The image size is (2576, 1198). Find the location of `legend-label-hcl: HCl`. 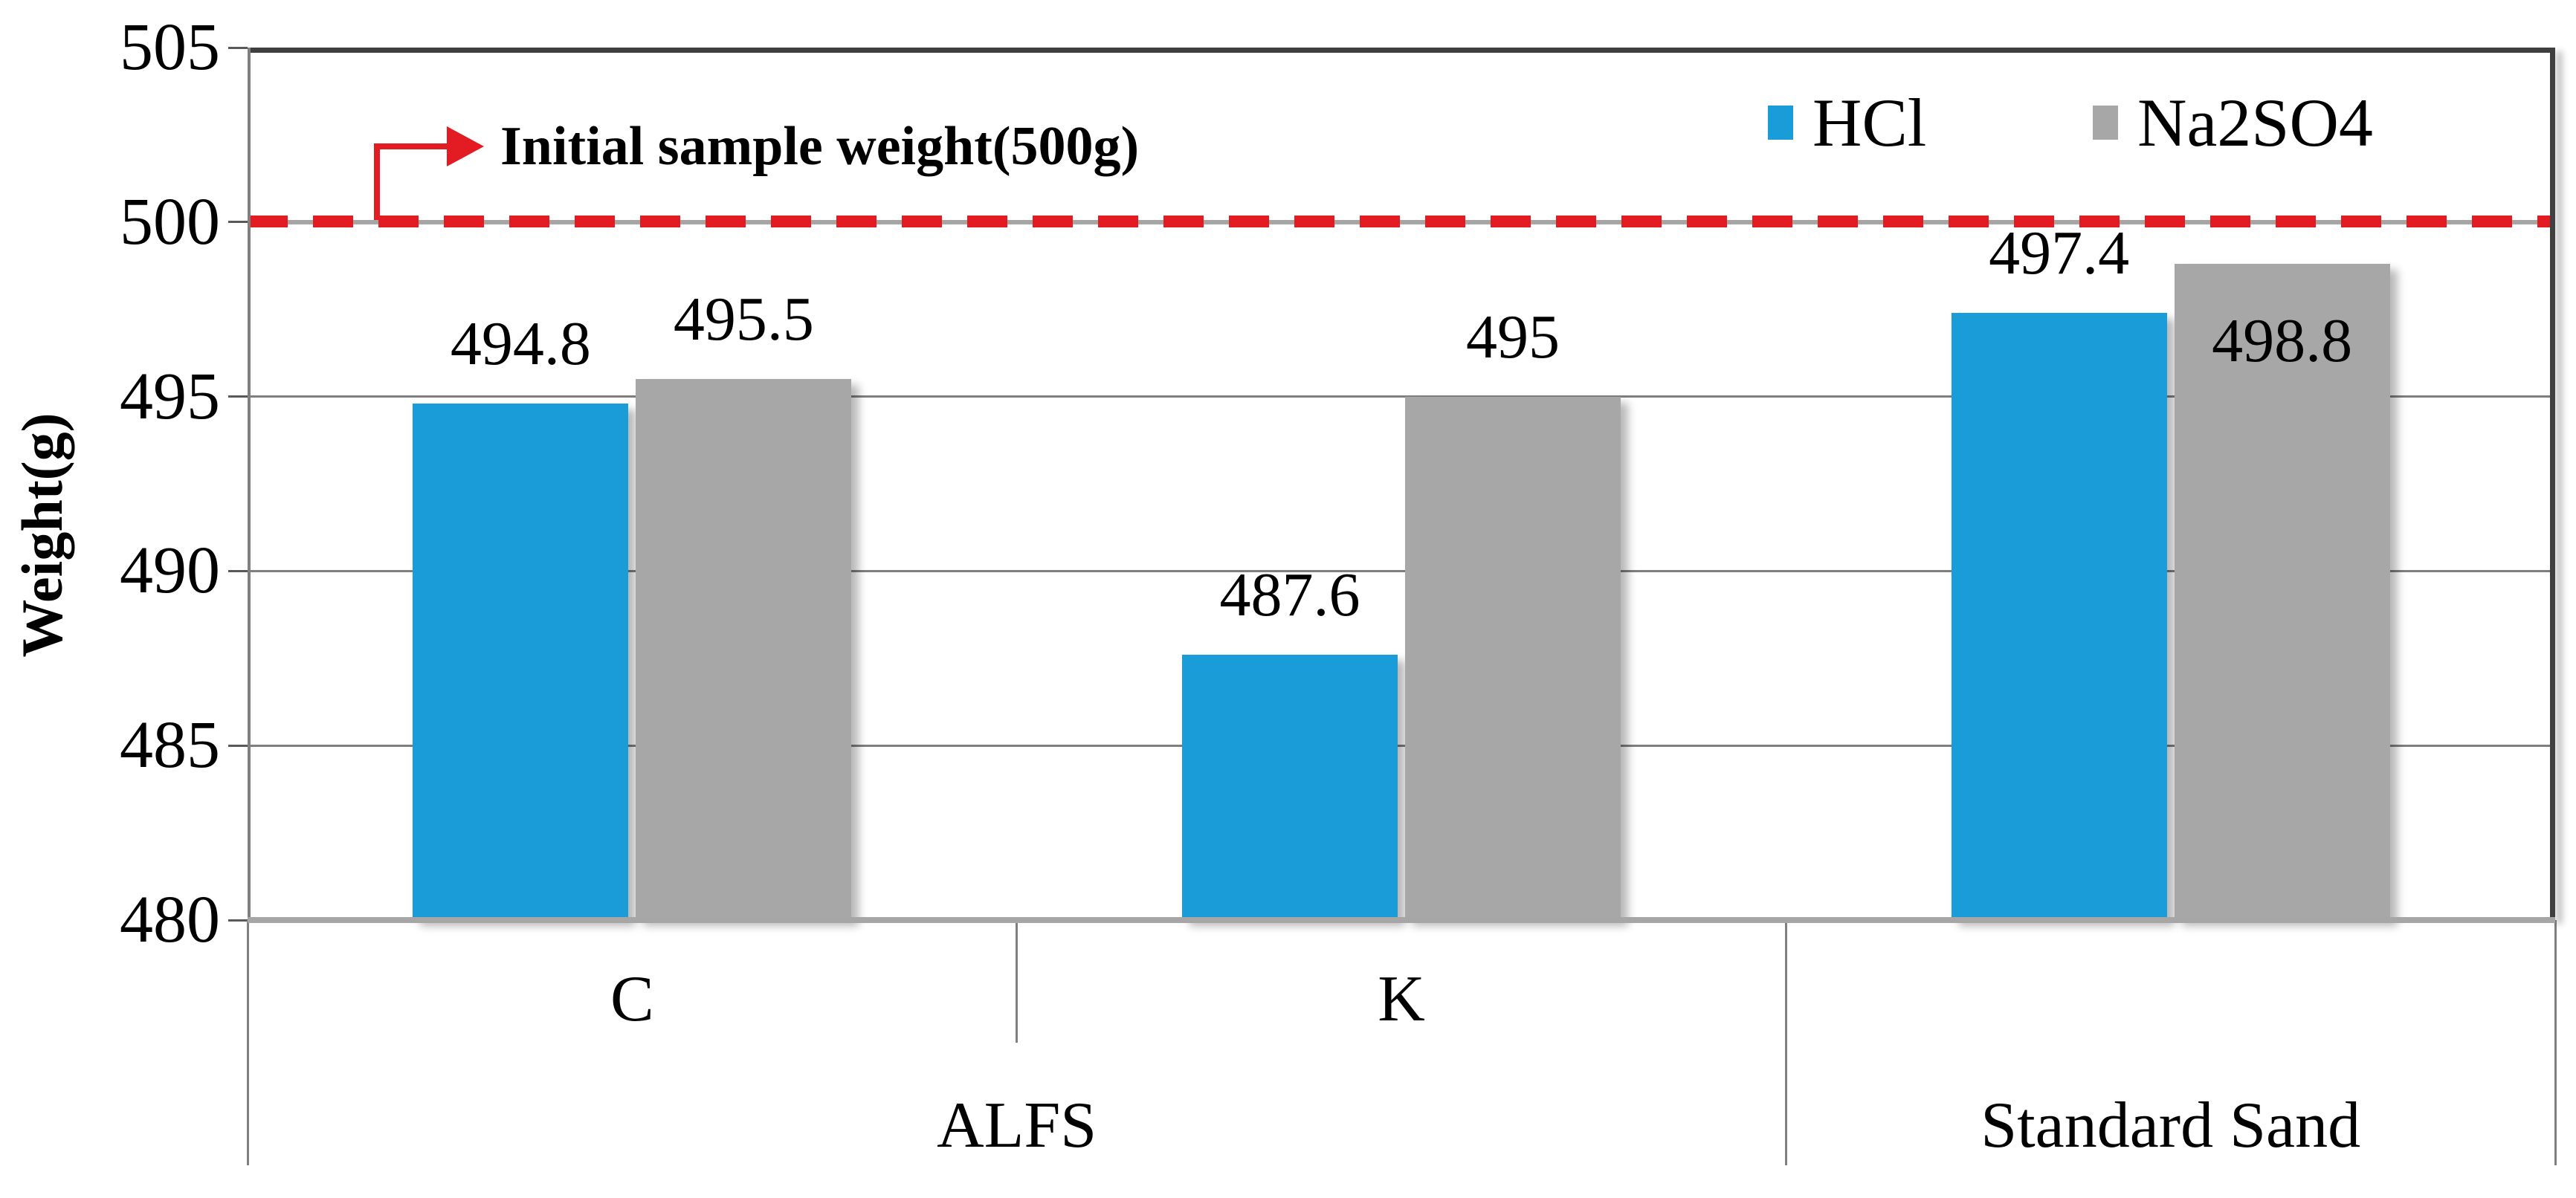

legend-label-hcl: HCl is located at coordinates (1869, 123).